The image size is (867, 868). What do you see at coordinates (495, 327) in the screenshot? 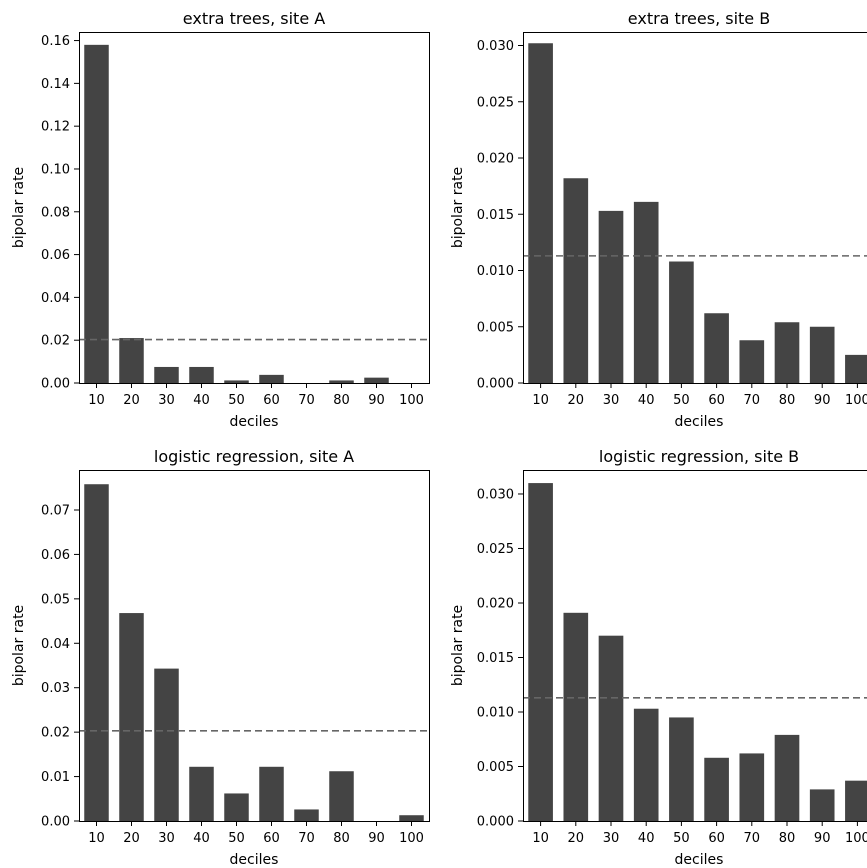
I see `y-tick-label: 0.005` at bounding box center [495, 327].